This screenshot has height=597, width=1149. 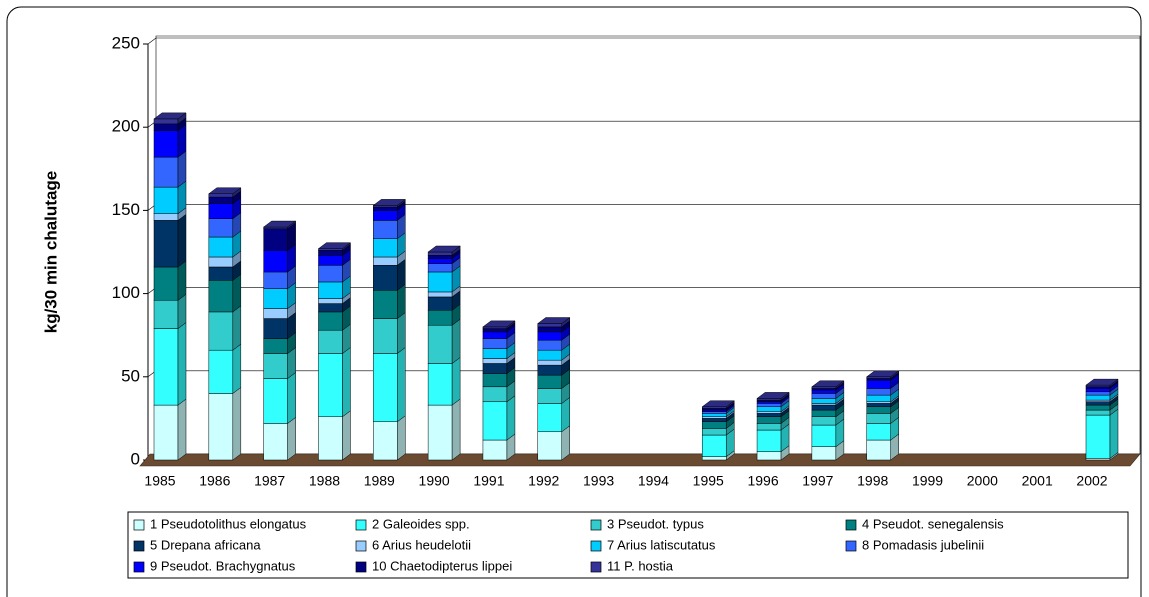 What do you see at coordinates (923, 544) in the screenshot?
I see `legend-label: 8 Pomadasis jubelinii` at bounding box center [923, 544].